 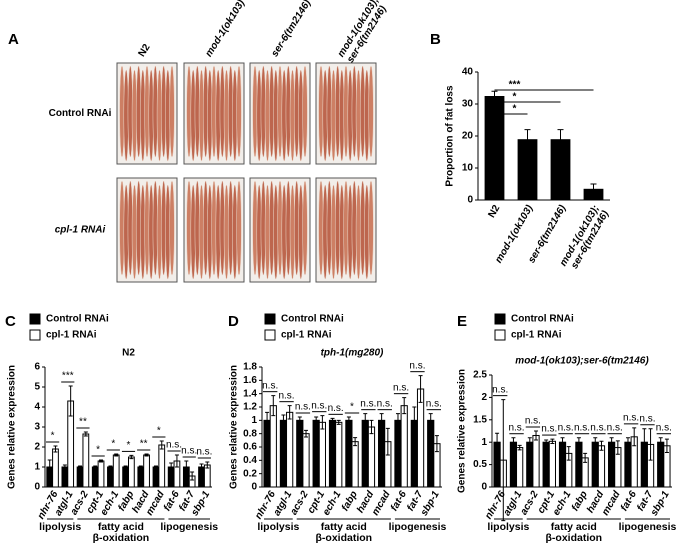 I want to click on y-tick-label: 0.4, so click(x=250, y=460).